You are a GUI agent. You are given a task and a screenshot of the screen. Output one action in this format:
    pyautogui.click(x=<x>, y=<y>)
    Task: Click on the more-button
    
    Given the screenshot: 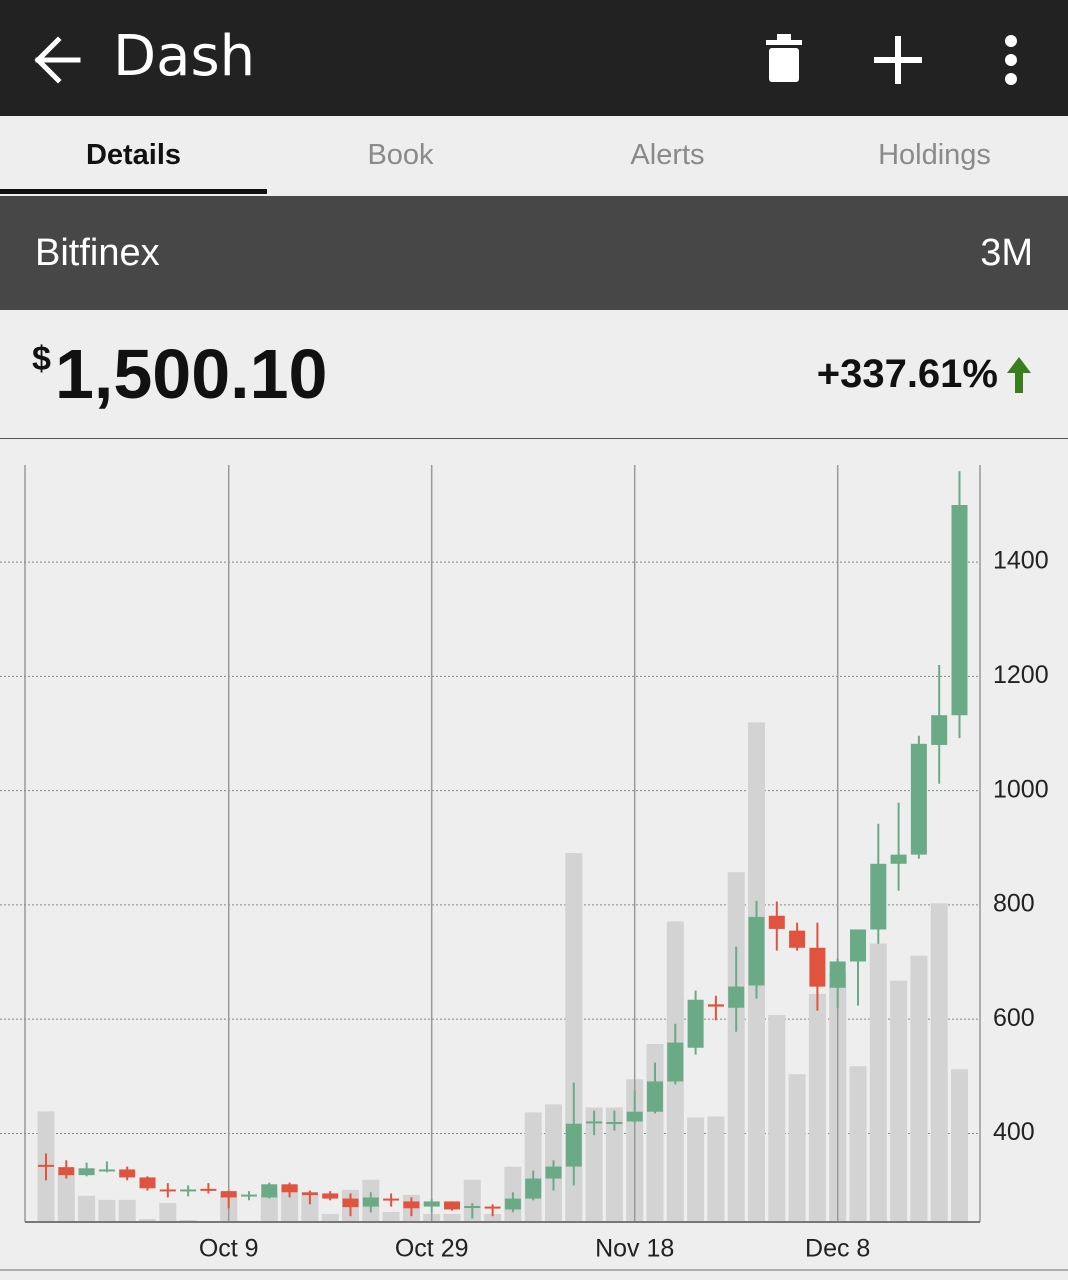 What is the action you would take?
    pyautogui.click(x=1011, y=60)
    